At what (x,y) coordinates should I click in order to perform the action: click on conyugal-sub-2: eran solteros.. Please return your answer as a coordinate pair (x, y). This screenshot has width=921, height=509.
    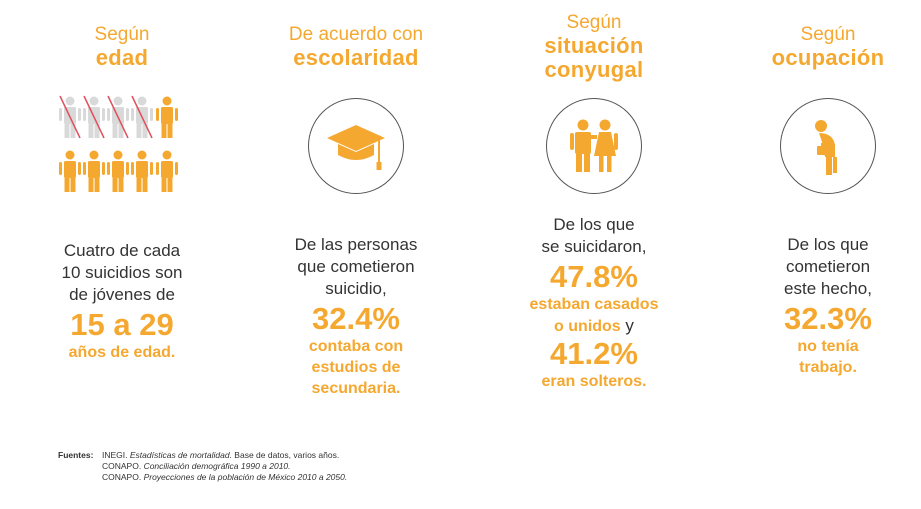
    Looking at the image, I should click on (594, 381).